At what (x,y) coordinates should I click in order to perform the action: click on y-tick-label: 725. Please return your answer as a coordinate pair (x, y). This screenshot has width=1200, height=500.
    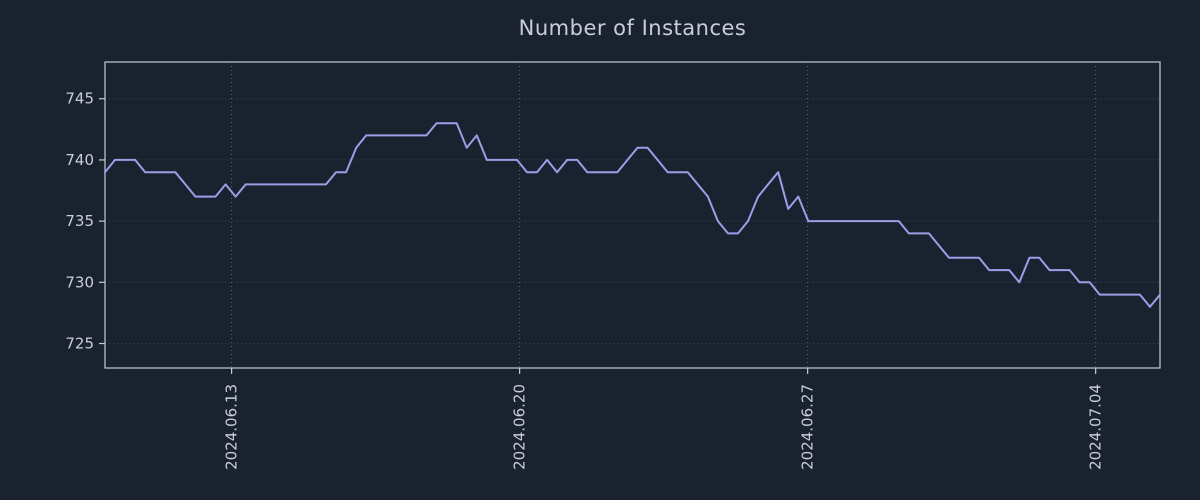
    Looking at the image, I should click on (79, 344).